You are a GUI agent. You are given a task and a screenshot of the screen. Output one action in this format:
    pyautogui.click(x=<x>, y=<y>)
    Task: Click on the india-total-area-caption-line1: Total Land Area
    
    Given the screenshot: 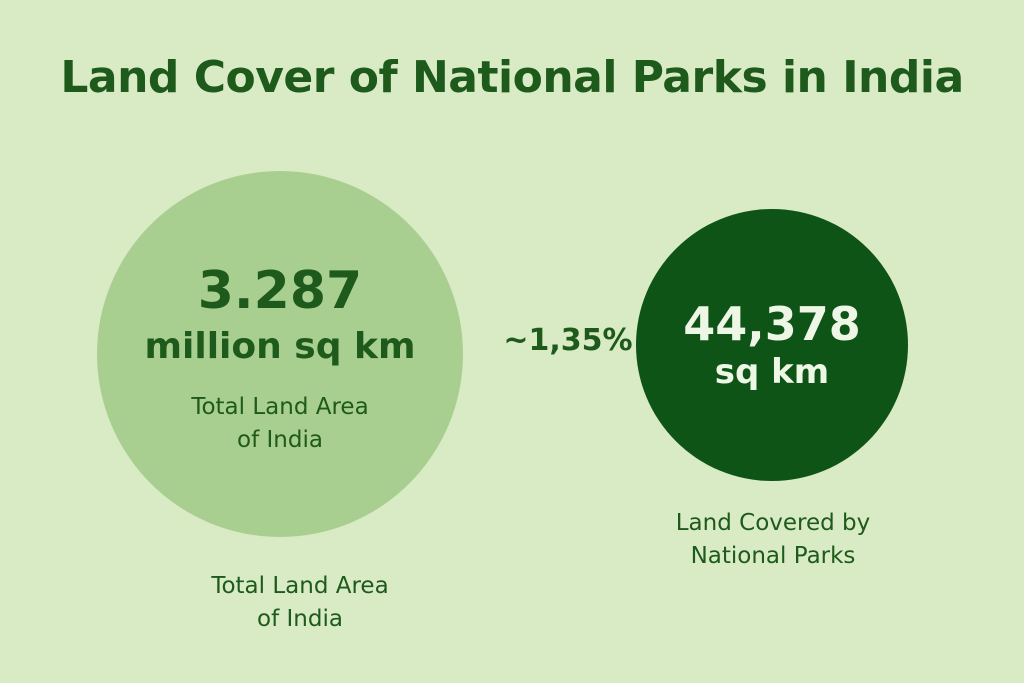 What is the action you would take?
    pyautogui.click(x=300, y=586)
    